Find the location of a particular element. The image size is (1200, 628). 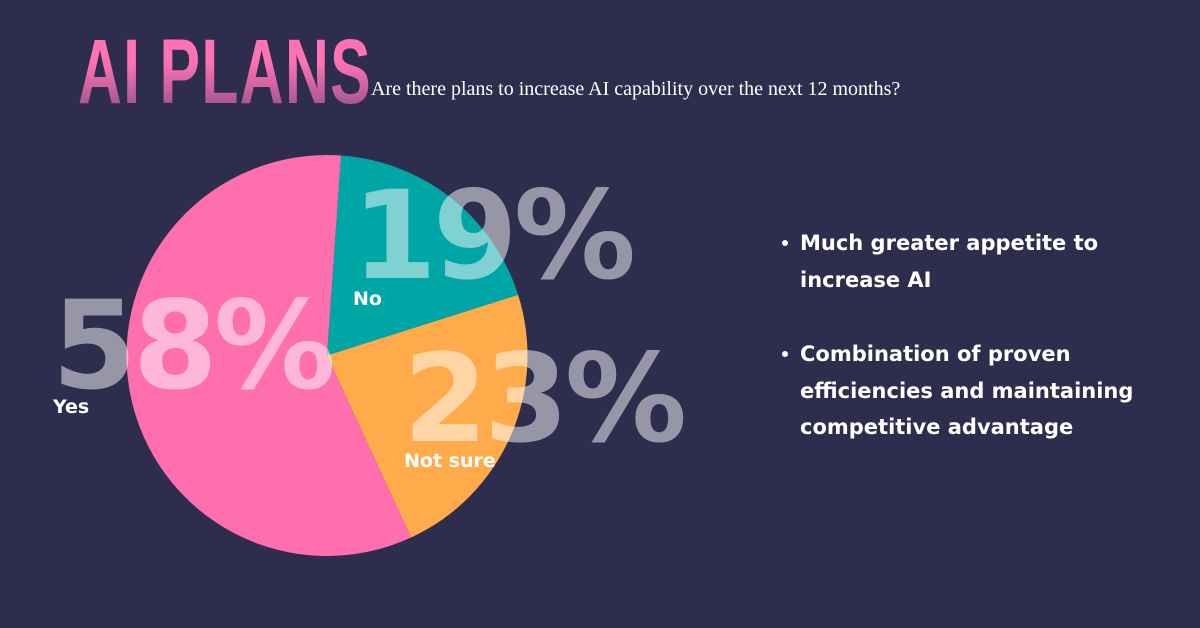

yes-label: Yes is located at coordinates (71, 407).